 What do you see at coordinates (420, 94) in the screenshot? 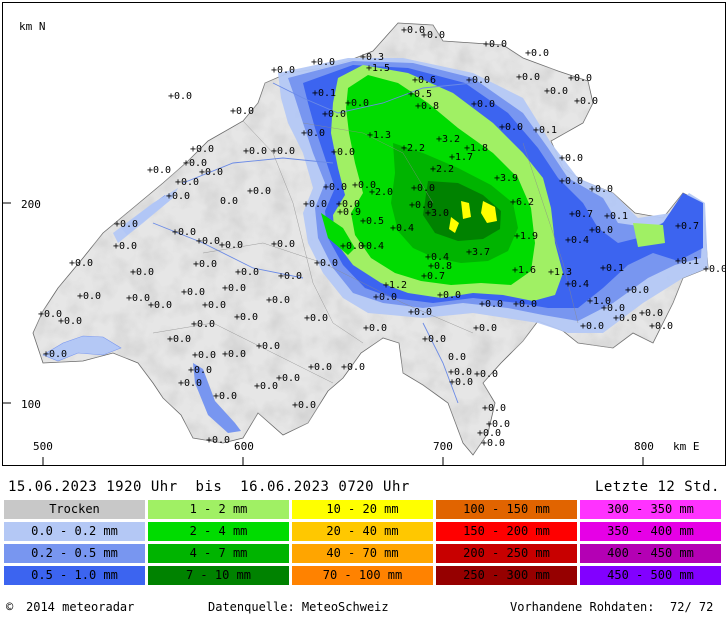
I see `station-value: +0.5` at bounding box center [420, 94].